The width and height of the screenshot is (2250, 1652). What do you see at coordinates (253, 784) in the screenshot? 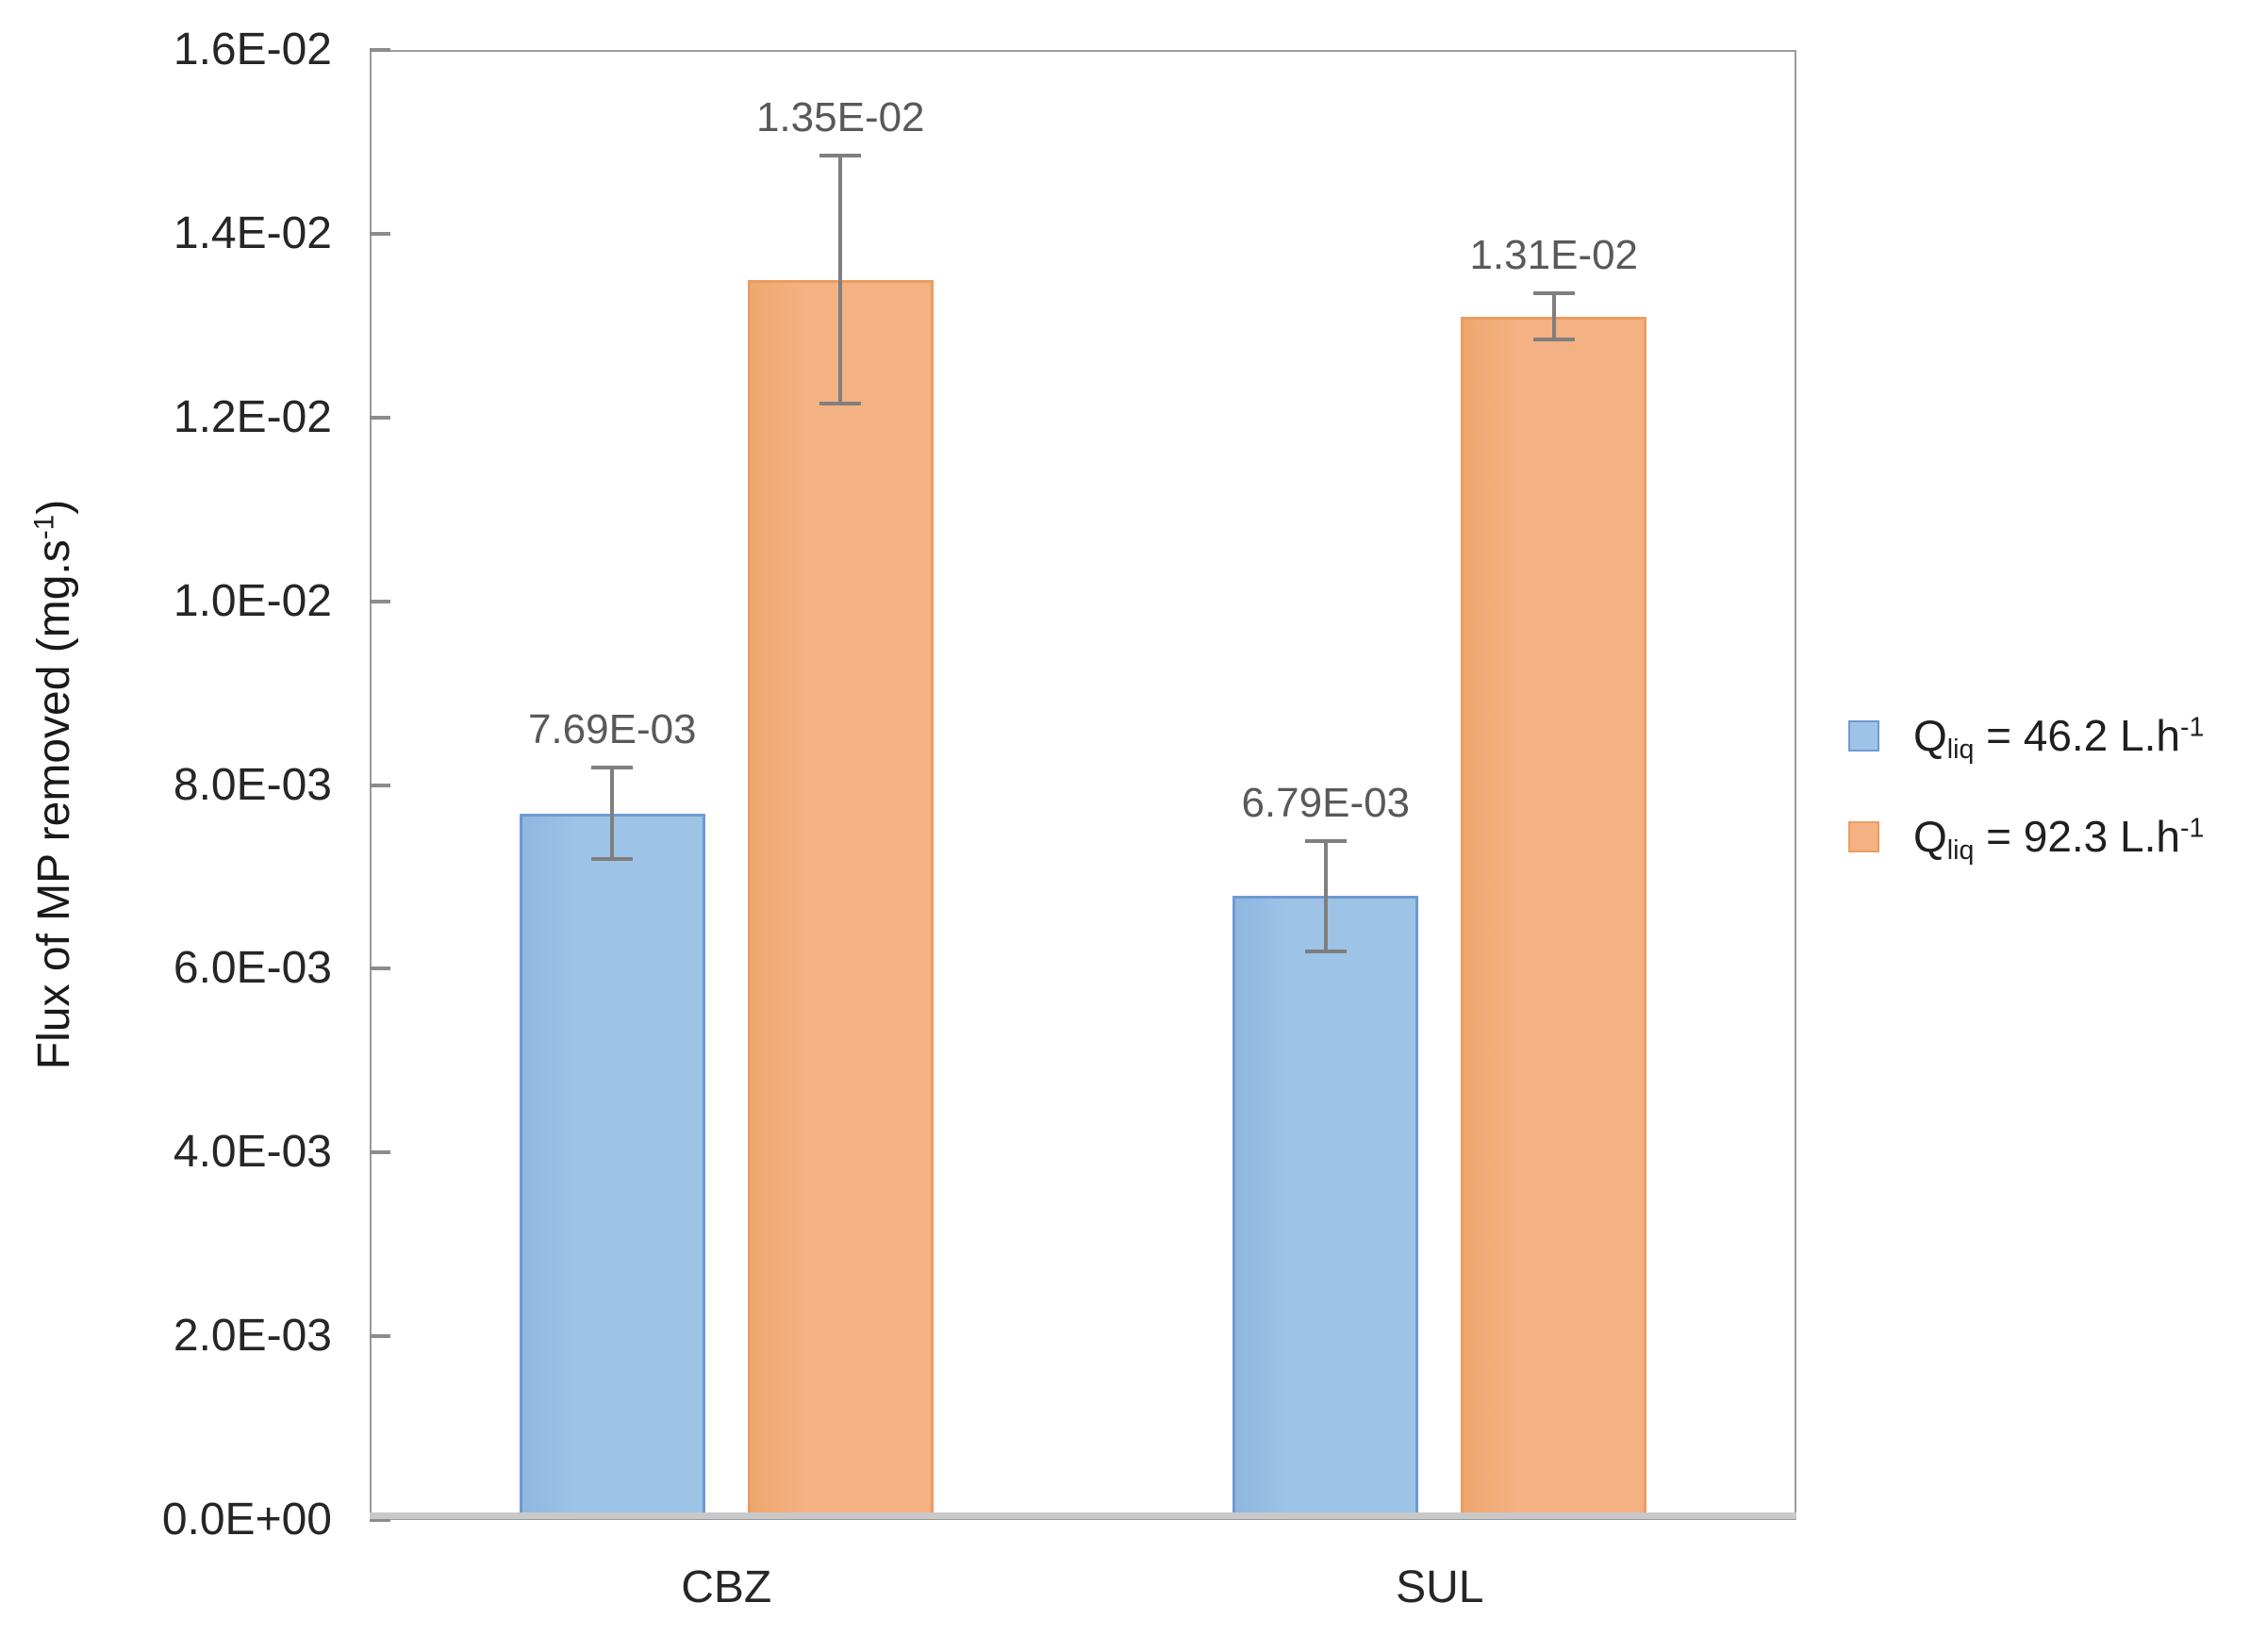
I see `y-axis-tick-label: 8.0E-03` at bounding box center [253, 784].